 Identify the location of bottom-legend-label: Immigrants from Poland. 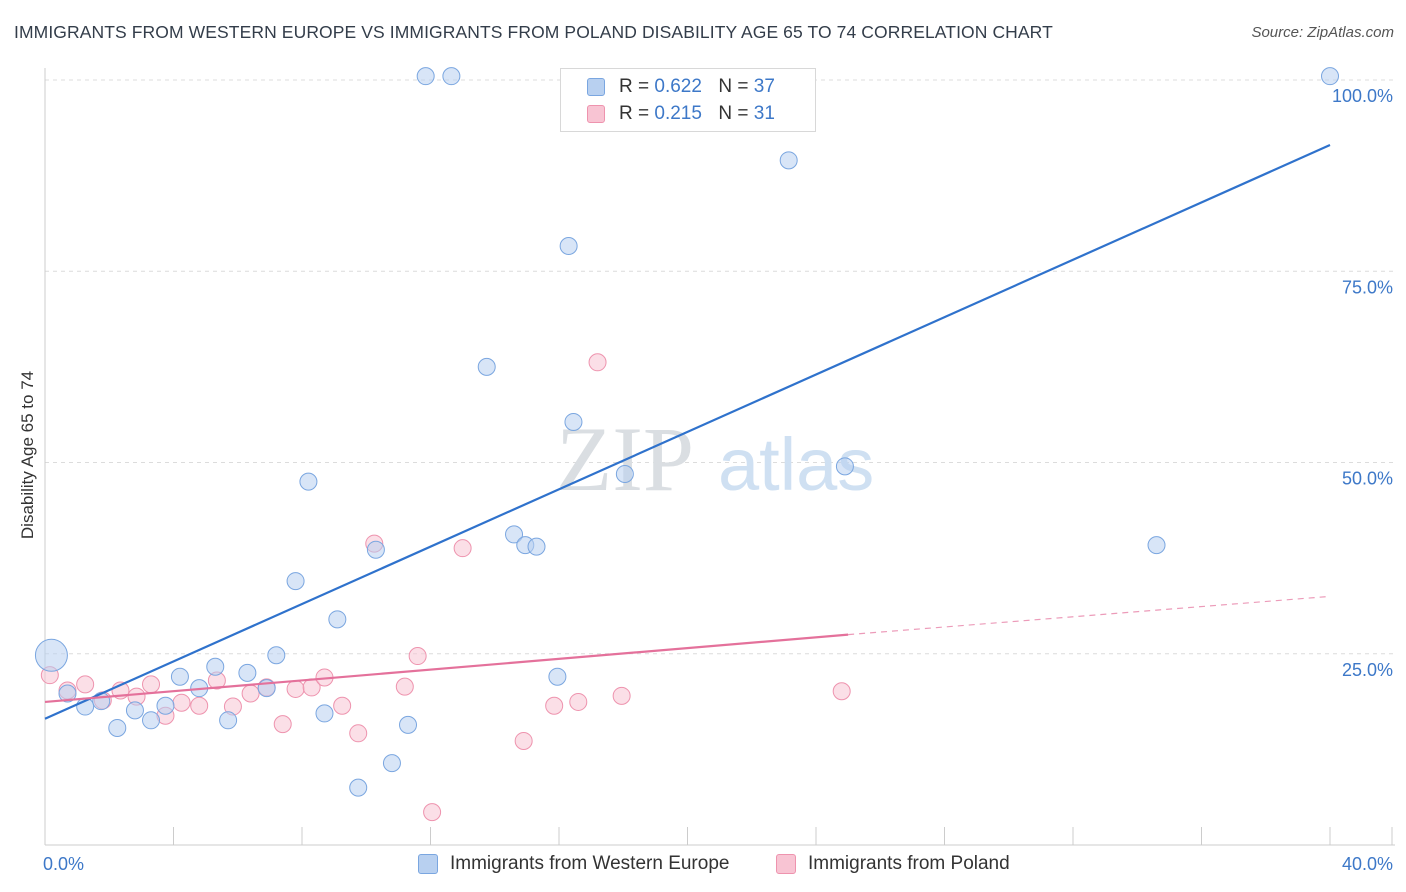
(909, 863).